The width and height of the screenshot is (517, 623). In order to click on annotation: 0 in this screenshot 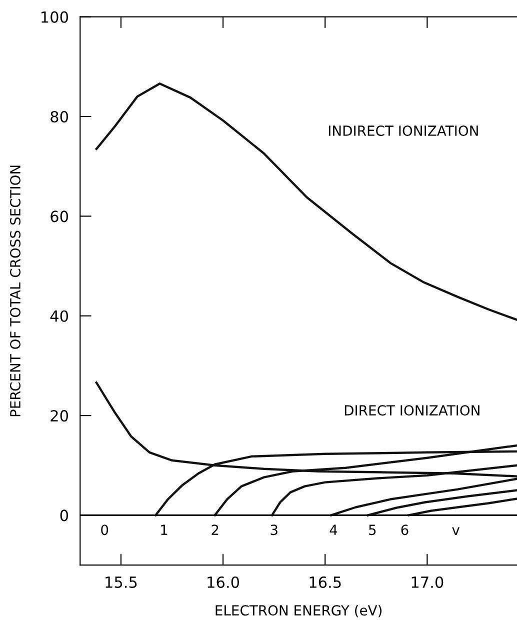, I will do `click(104, 530)`.